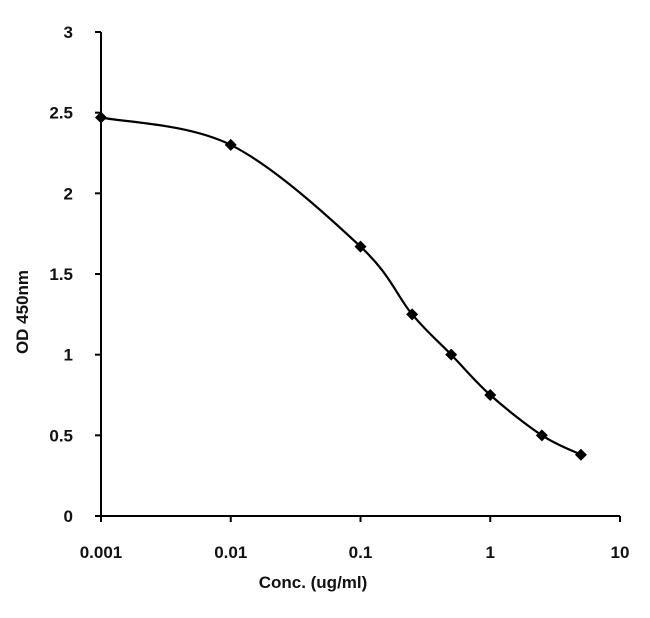 This screenshot has width=650, height=618. What do you see at coordinates (22, 312) in the screenshot?
I see `y-axis-title: OD 450nm` at bounding box center [22, 312].